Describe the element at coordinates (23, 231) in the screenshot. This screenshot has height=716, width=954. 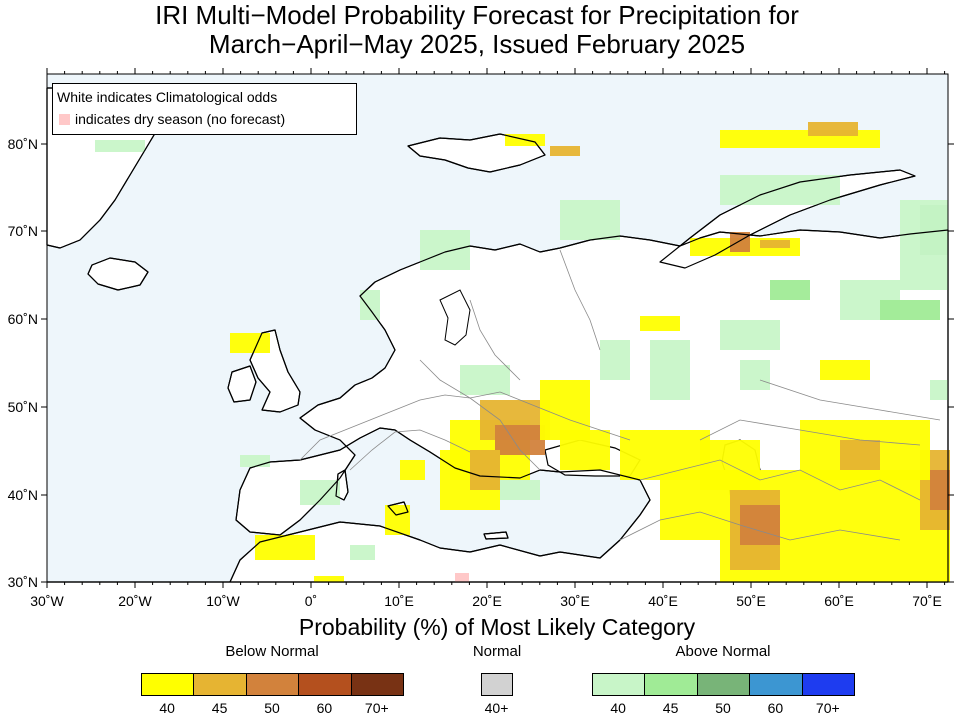
I see `lat-label: 70˚N` at that location.